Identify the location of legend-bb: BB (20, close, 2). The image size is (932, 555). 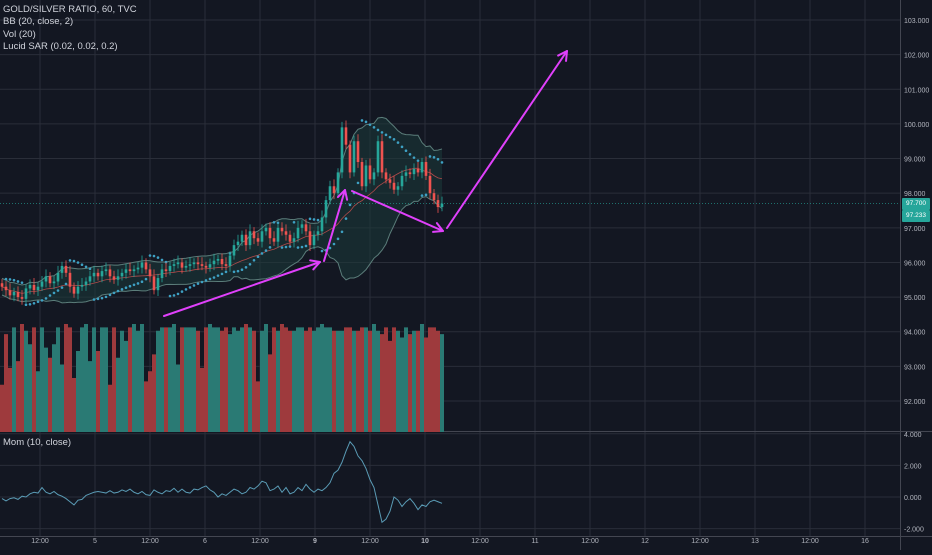
(38, 22).